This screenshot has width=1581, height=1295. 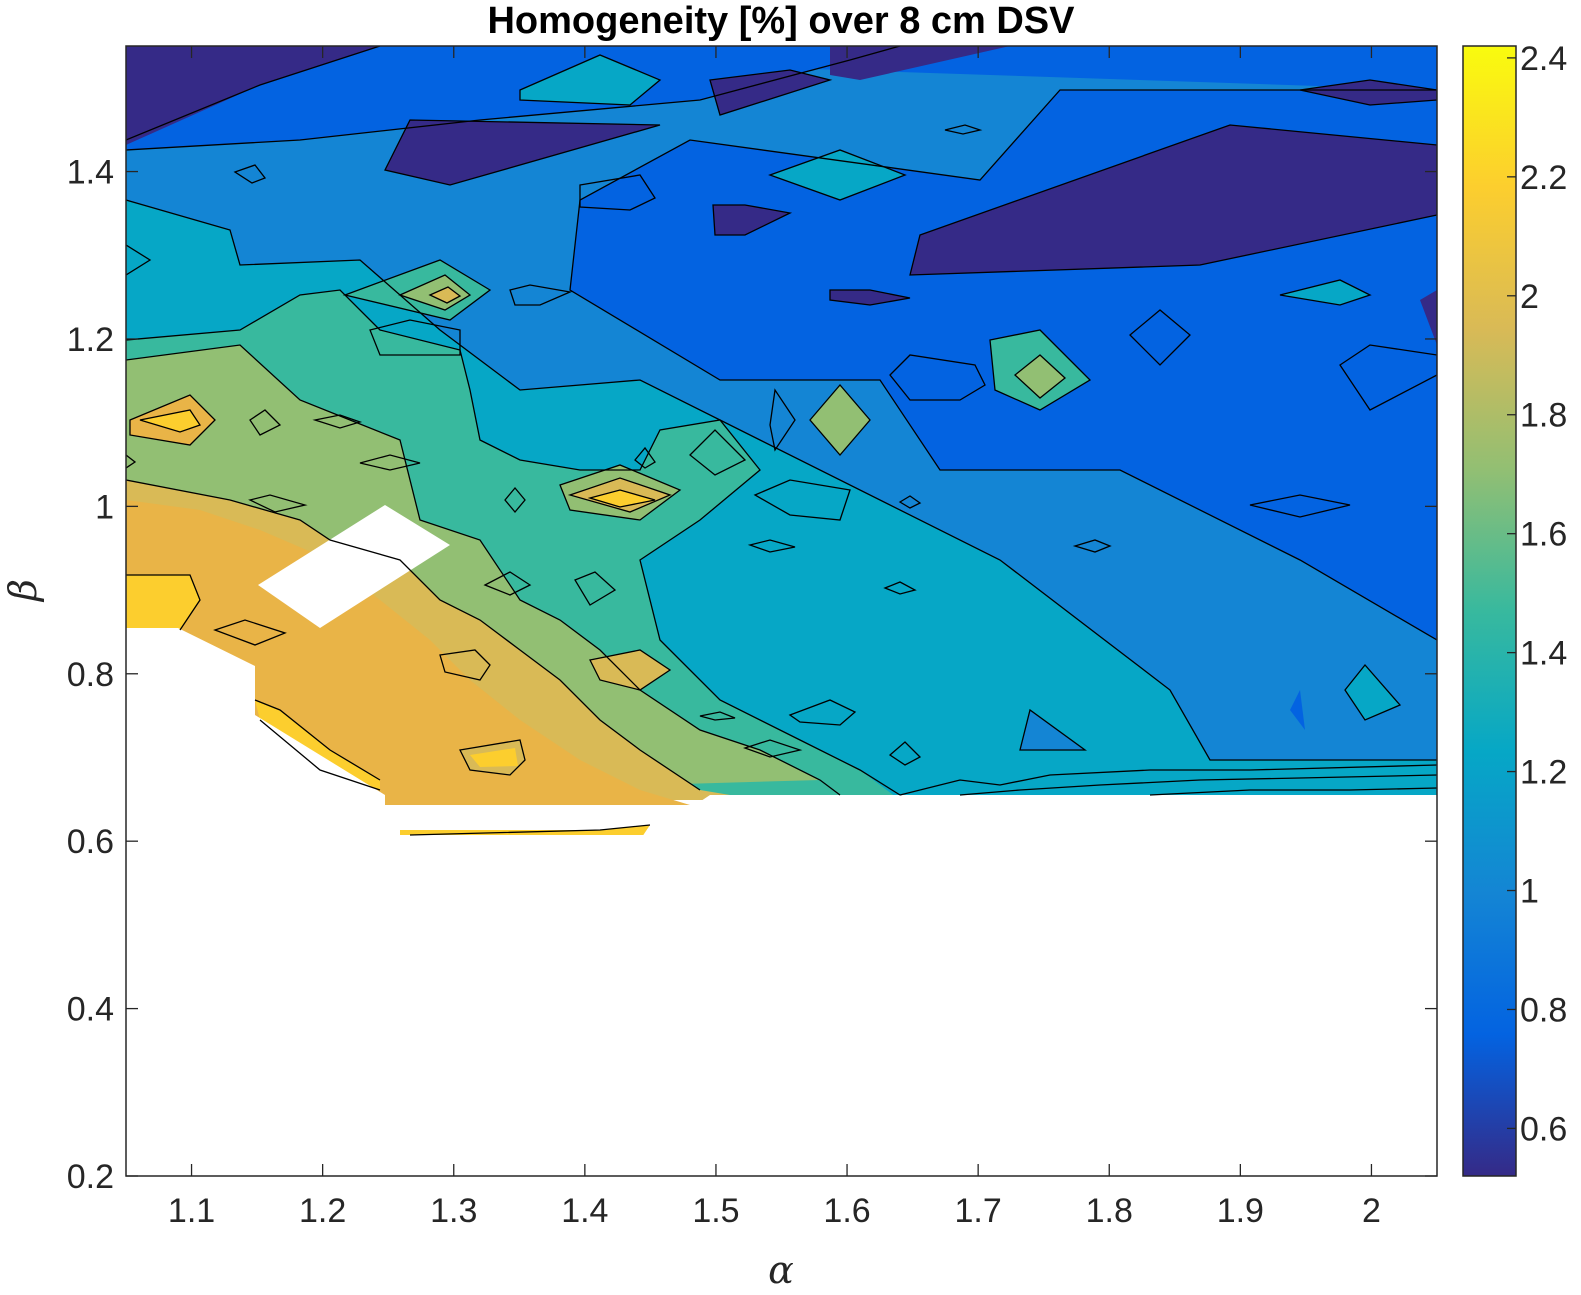 I want to click on colorbar-tick-label: 2.2, so click(x=1543, y=178).